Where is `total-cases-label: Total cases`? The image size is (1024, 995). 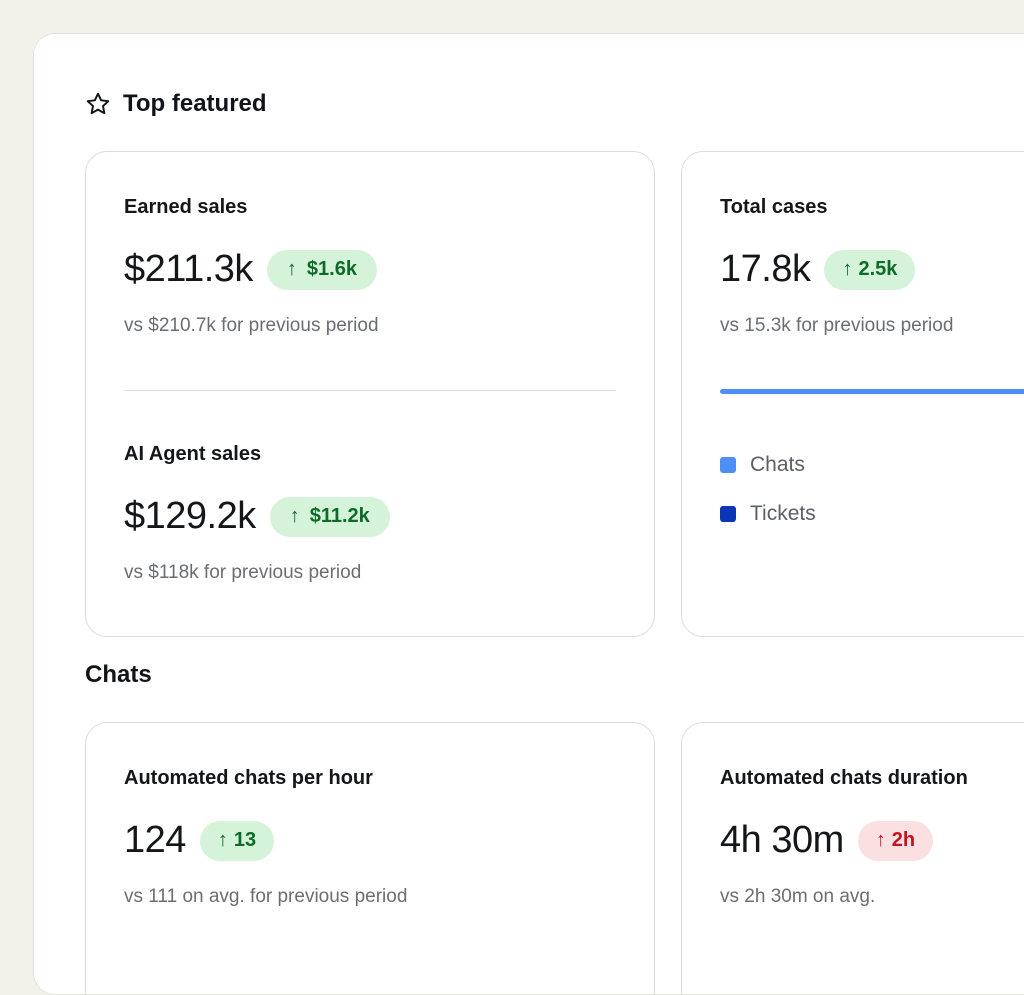
total-cases-label: Total cases is located at coordinates (774, 207).